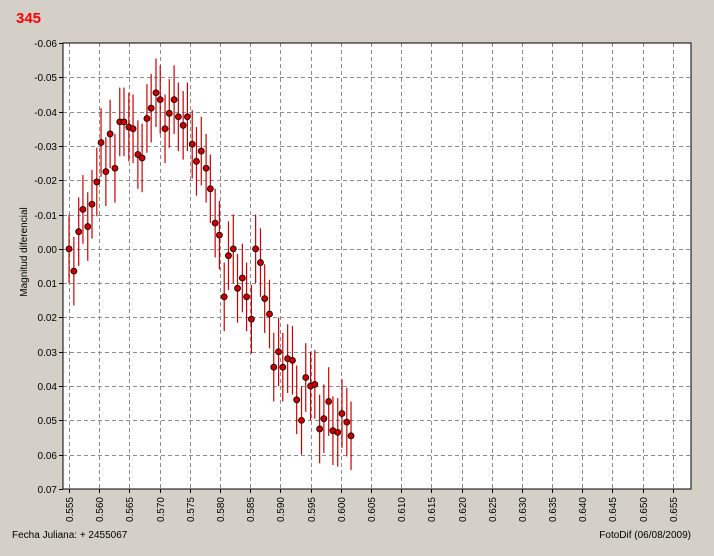  Describe the element at coordinates (221, 509) in the screenshot. I see `x-tick-label: 0.580` at that location.